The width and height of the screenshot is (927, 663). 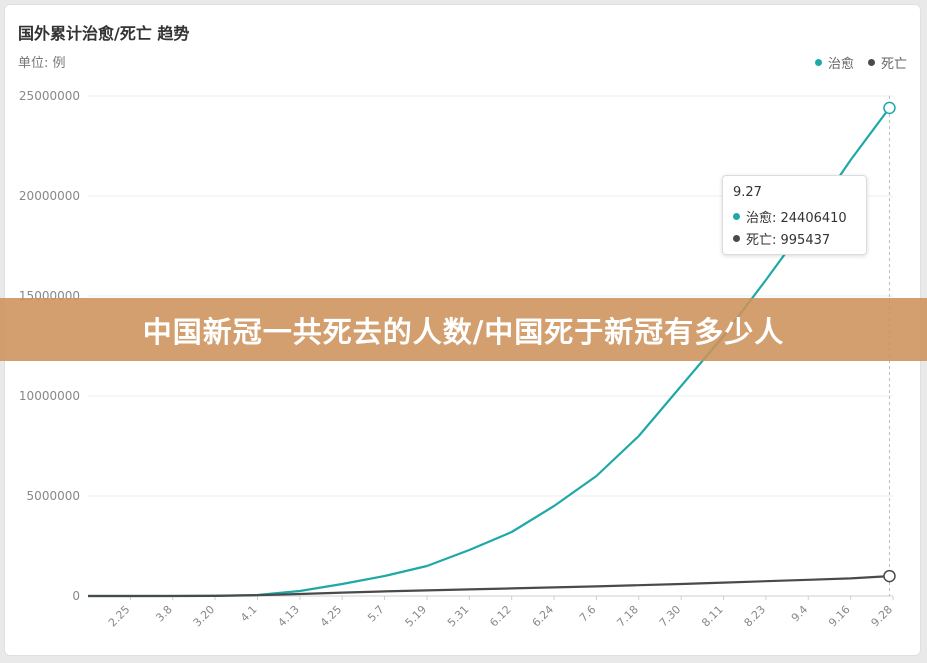 What do you see at coordinates (889, 576) in the screenshot?
I see `data-point-deaths` at bounding box center [889, 576].